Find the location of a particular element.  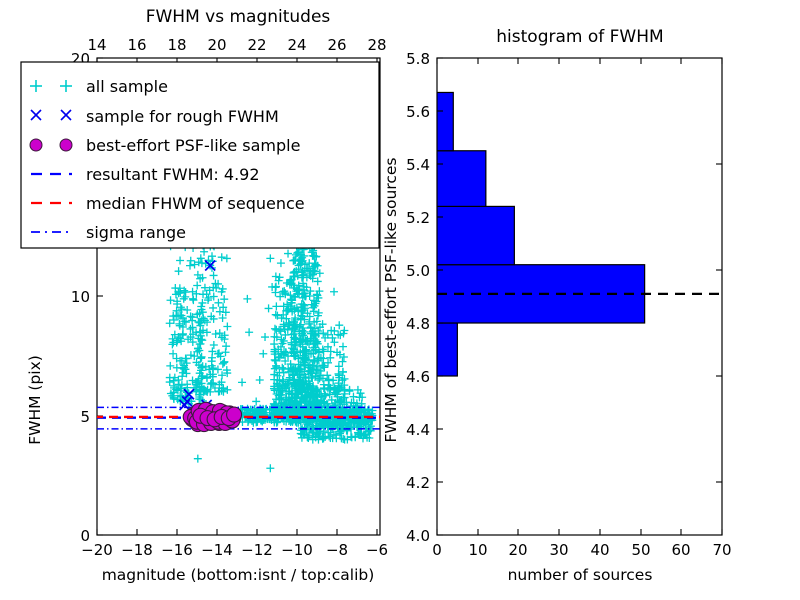

legend-label: best-effort PSF-like sample is located at coordinates (193, 145).